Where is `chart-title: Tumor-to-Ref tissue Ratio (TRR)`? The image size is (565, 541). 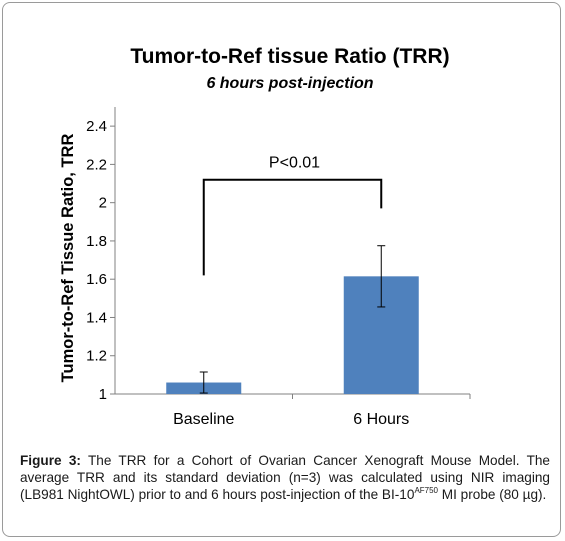
chart-title: Tumor-to-Ref tissue Ratio (TRR) is located at coordinates (289, 56).